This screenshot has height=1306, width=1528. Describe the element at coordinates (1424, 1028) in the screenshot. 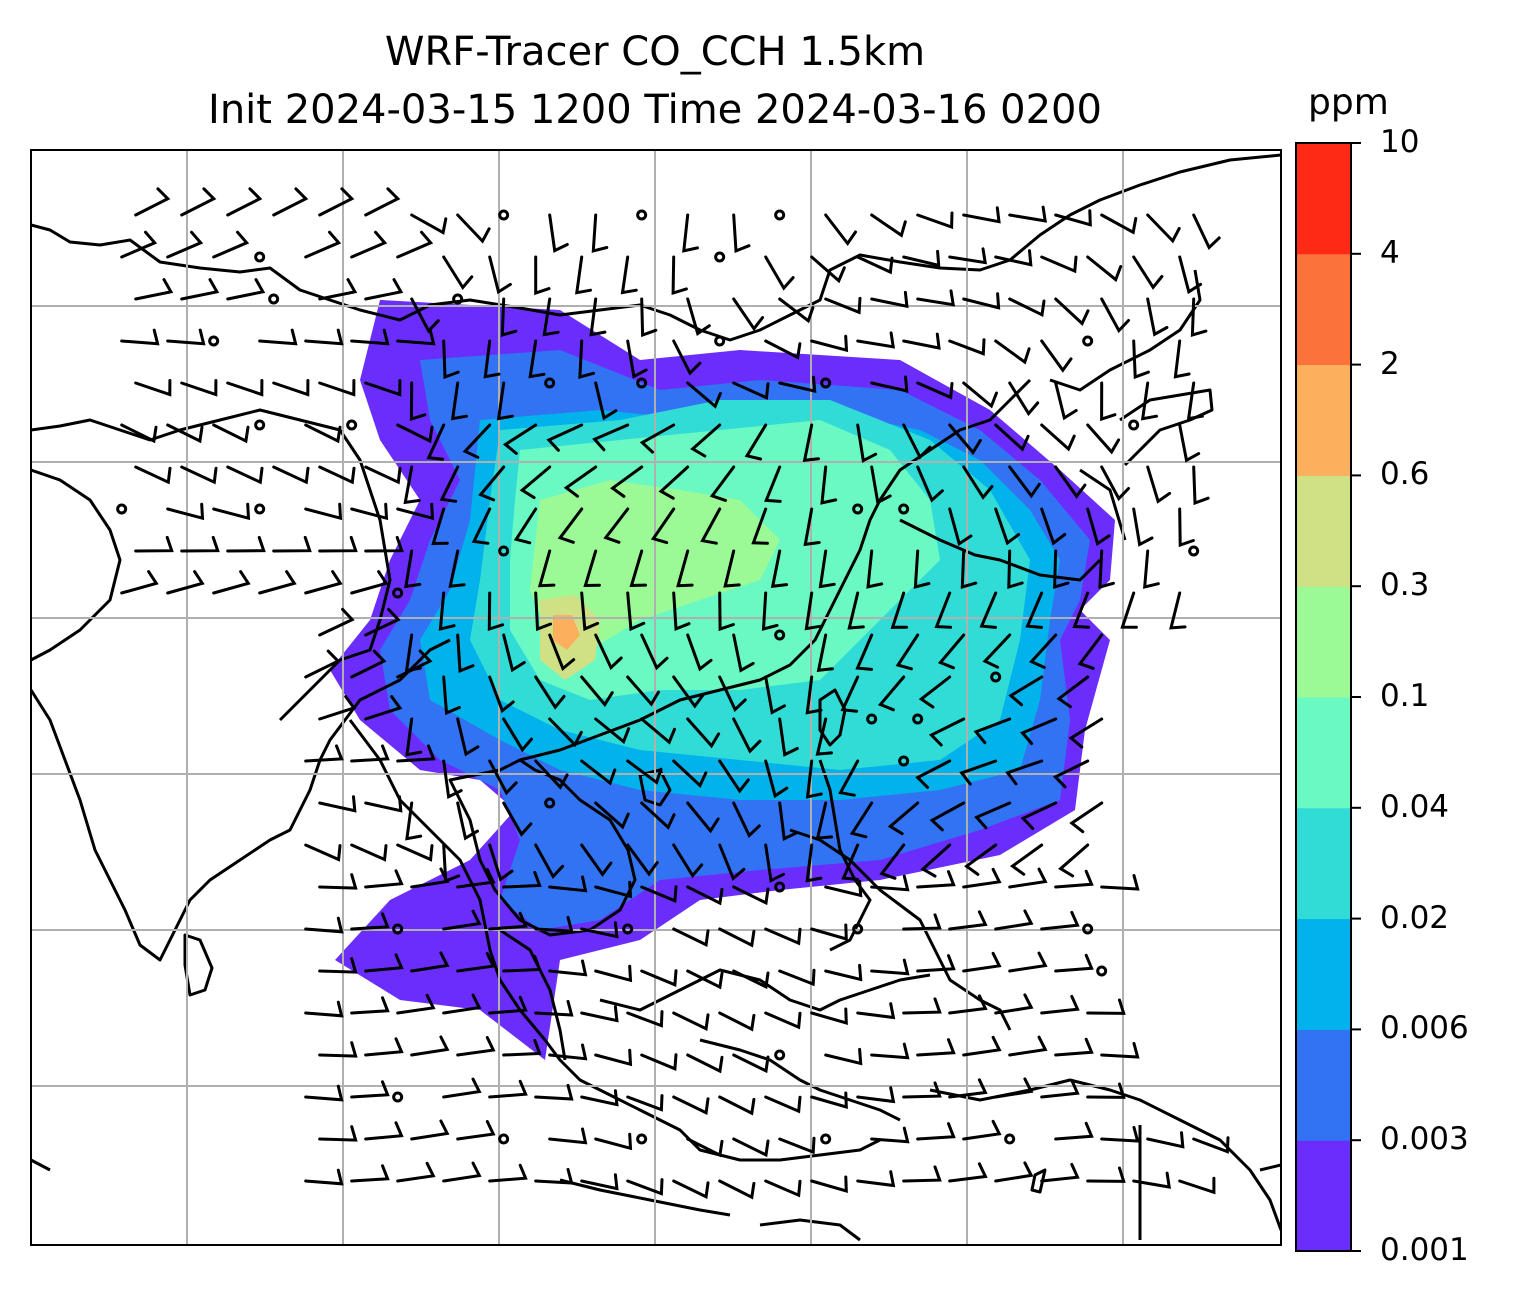

I see `colorbar-tick-label: 0.006` at that location.